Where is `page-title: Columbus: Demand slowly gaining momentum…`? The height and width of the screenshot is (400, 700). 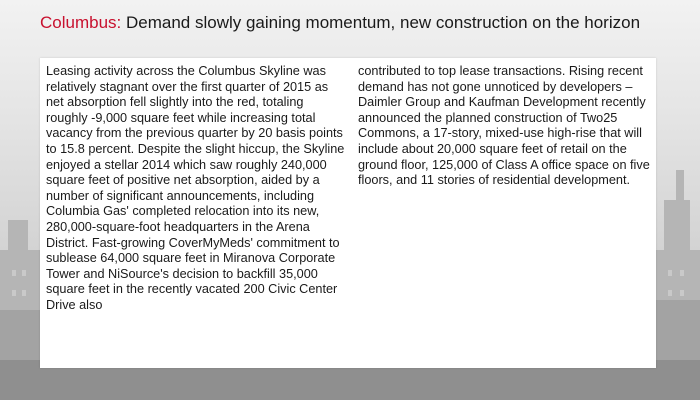 page-title: Columbus: Demand slowly gaining momentum… is located at coordinates (340, 23).